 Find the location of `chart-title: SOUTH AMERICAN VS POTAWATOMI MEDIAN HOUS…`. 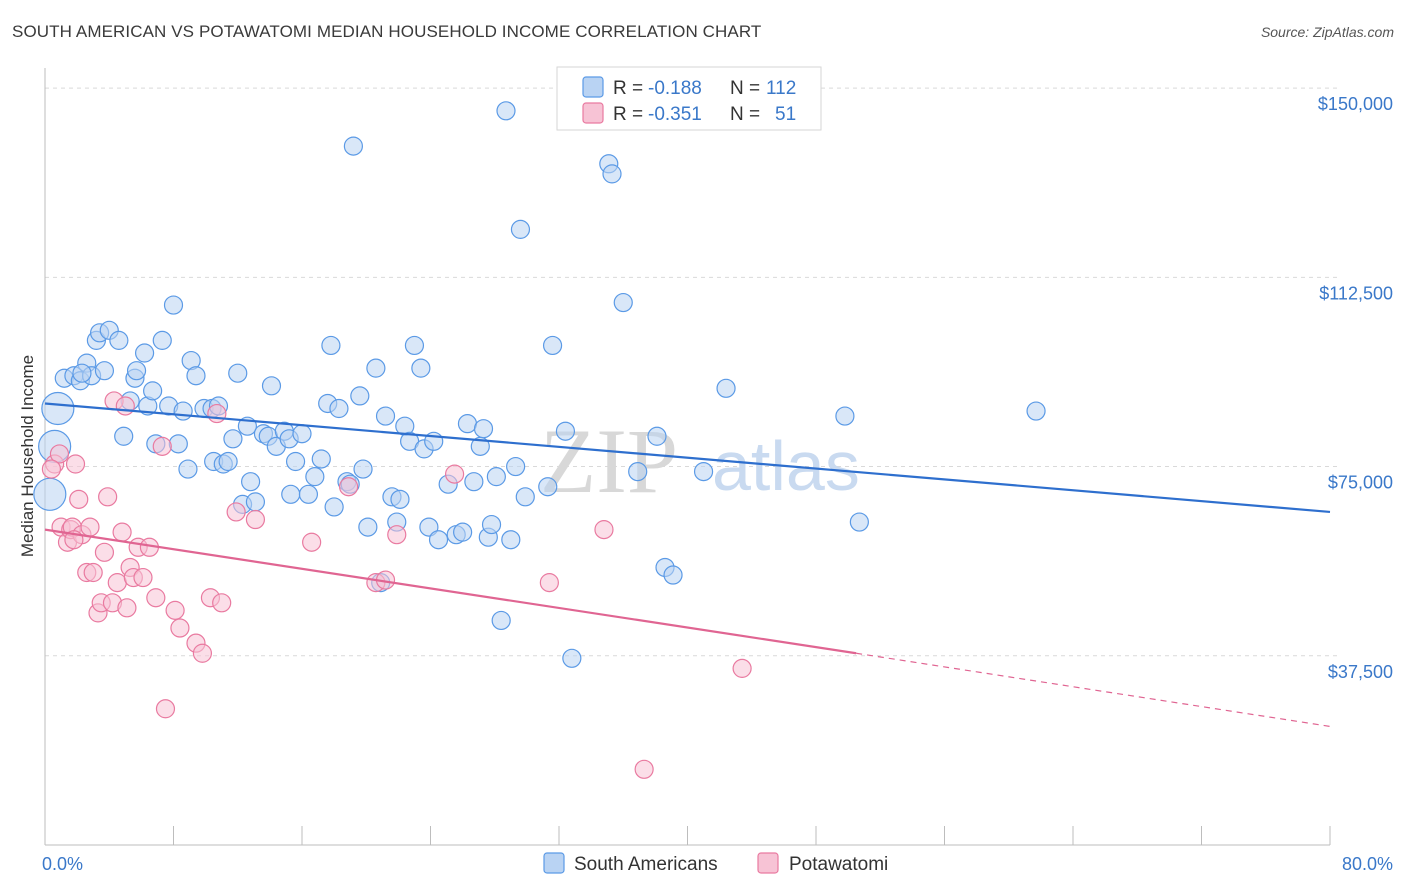

chart-title: SOUTH AMERICAN VS POTAWATOMI MEDIAN HOUS… is located at coordinates (387, 31).